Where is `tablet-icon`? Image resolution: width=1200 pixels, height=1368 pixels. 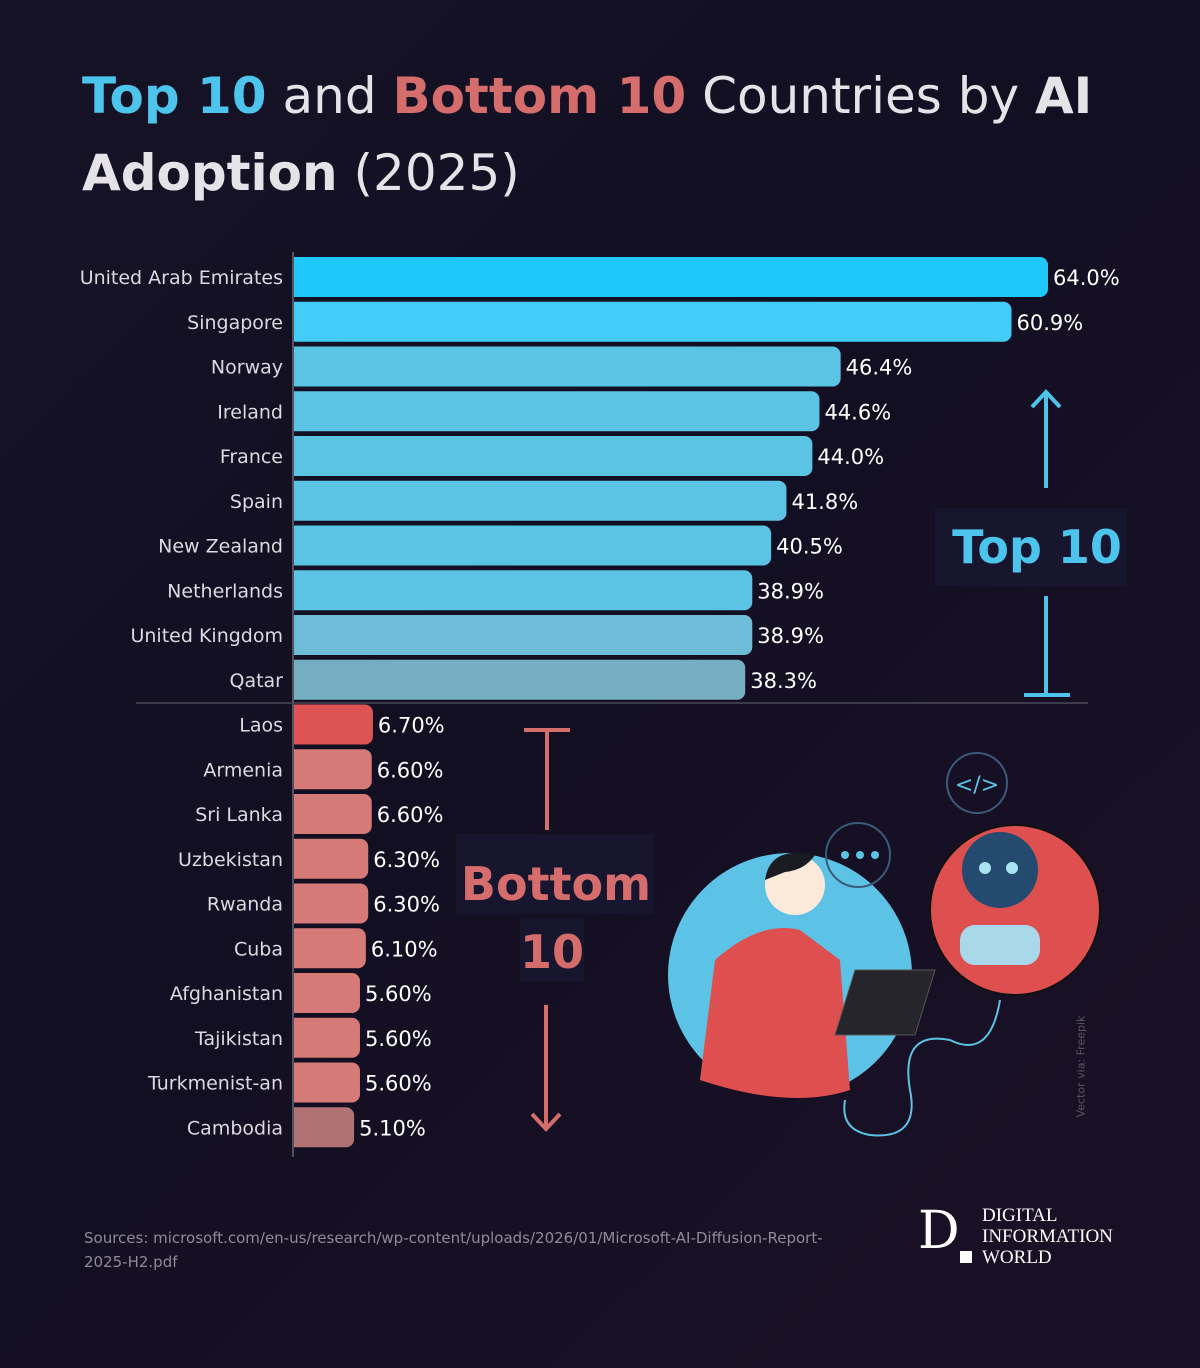
tablet-icon is located at coordinates (885, 1002).